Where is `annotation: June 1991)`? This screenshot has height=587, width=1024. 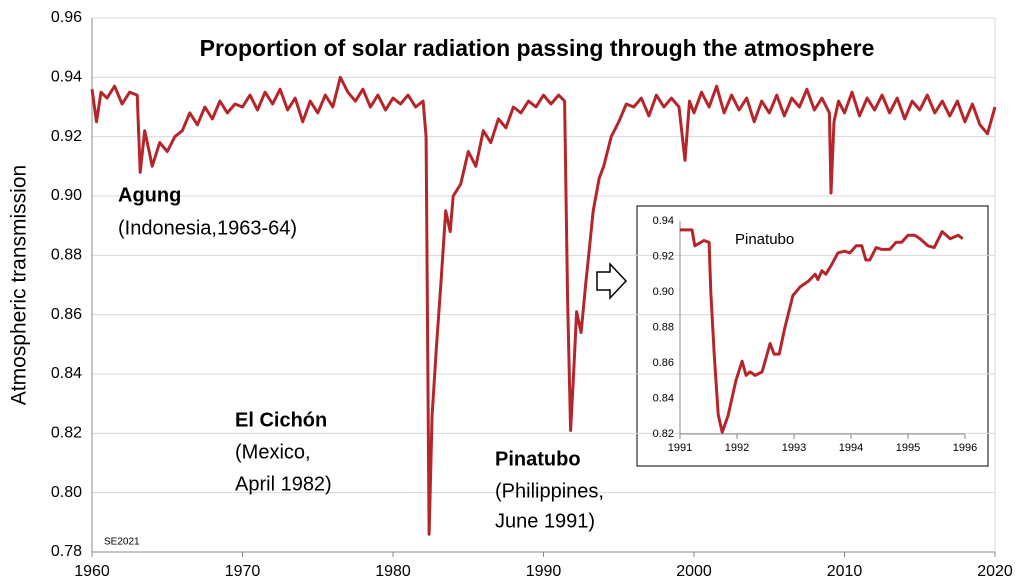 annotation: June 1991) is located at coordinates (545, 521).